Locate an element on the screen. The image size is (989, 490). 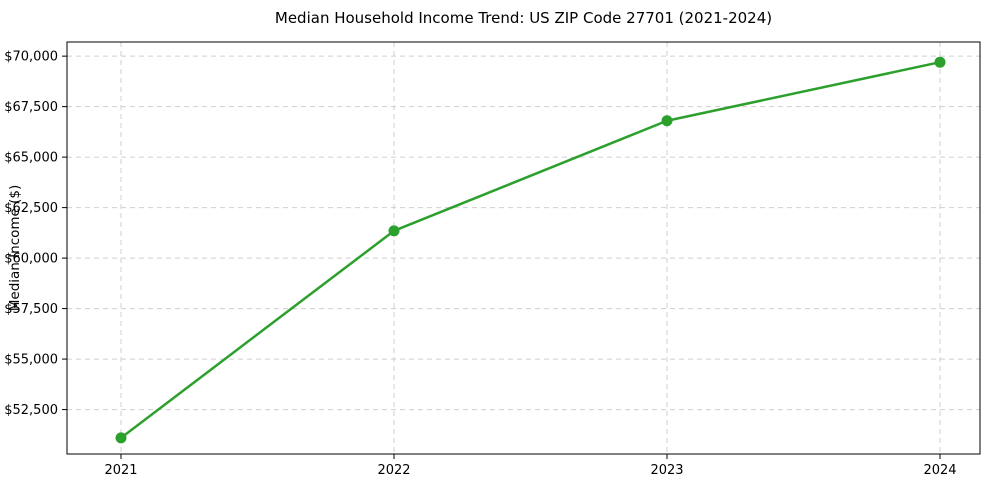
x-tick-label: 2022 is located at coordinates (393, 470).